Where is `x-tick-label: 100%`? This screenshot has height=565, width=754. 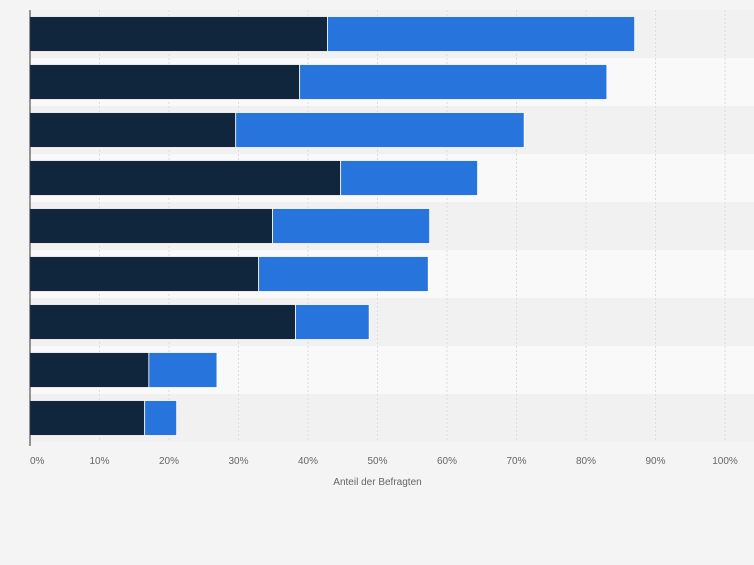 x-tick-label: 100% is located at coordinates (725, 461).